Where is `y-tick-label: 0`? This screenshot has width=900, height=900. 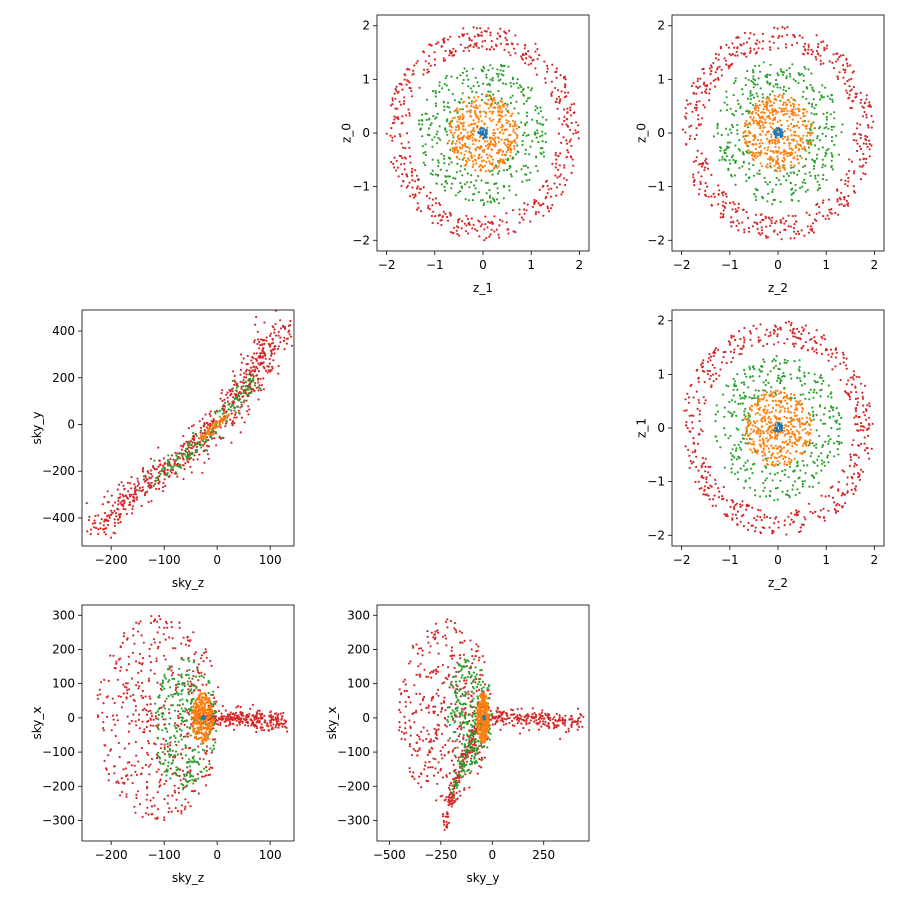
y-tick-label: 0 is located at coordinates (366, 133).